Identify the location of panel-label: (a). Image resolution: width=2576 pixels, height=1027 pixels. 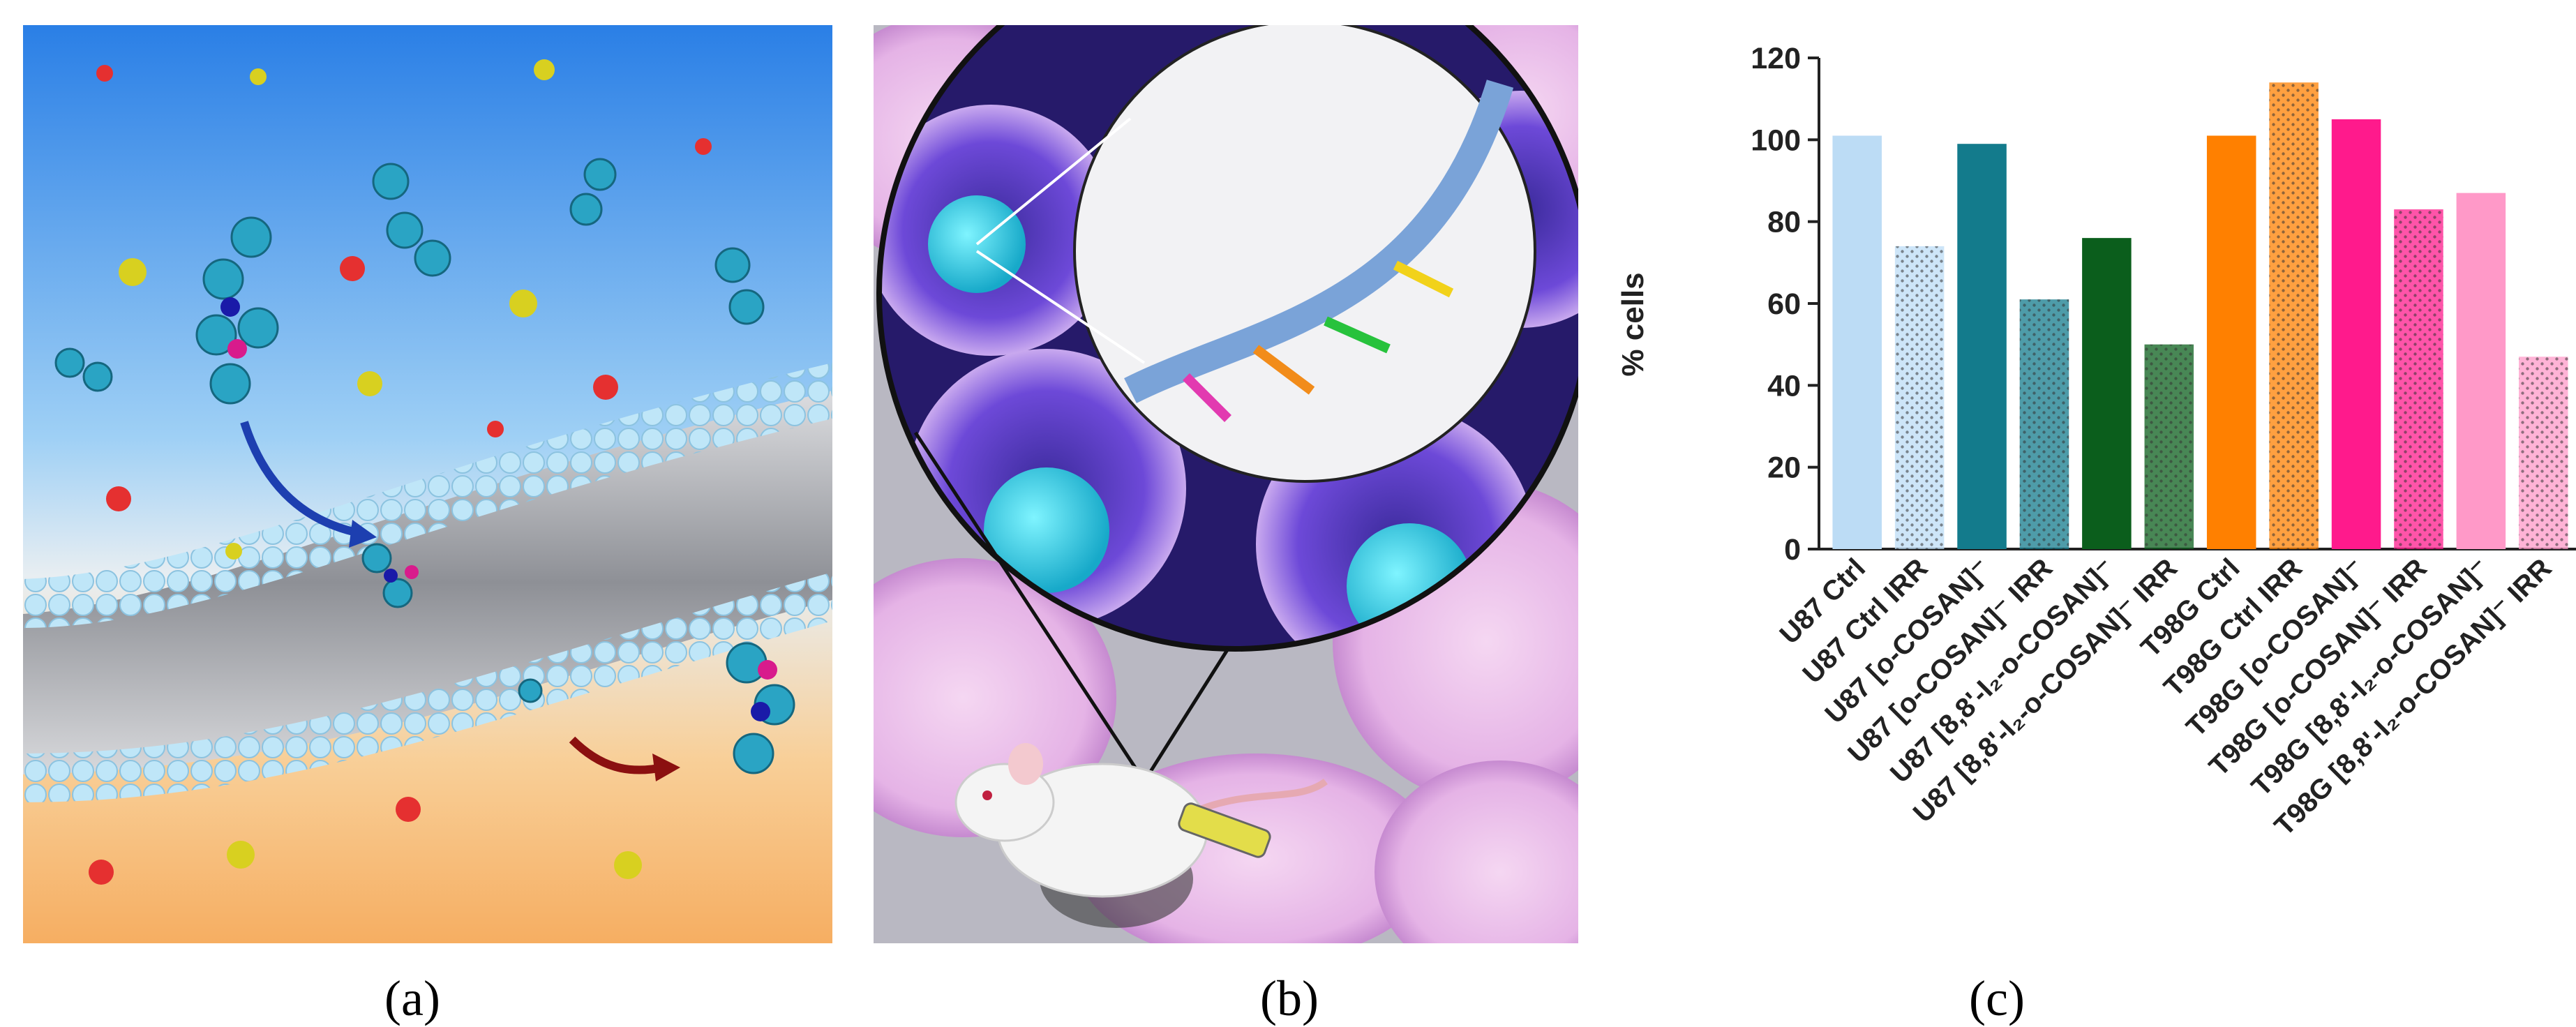
(412, 998).